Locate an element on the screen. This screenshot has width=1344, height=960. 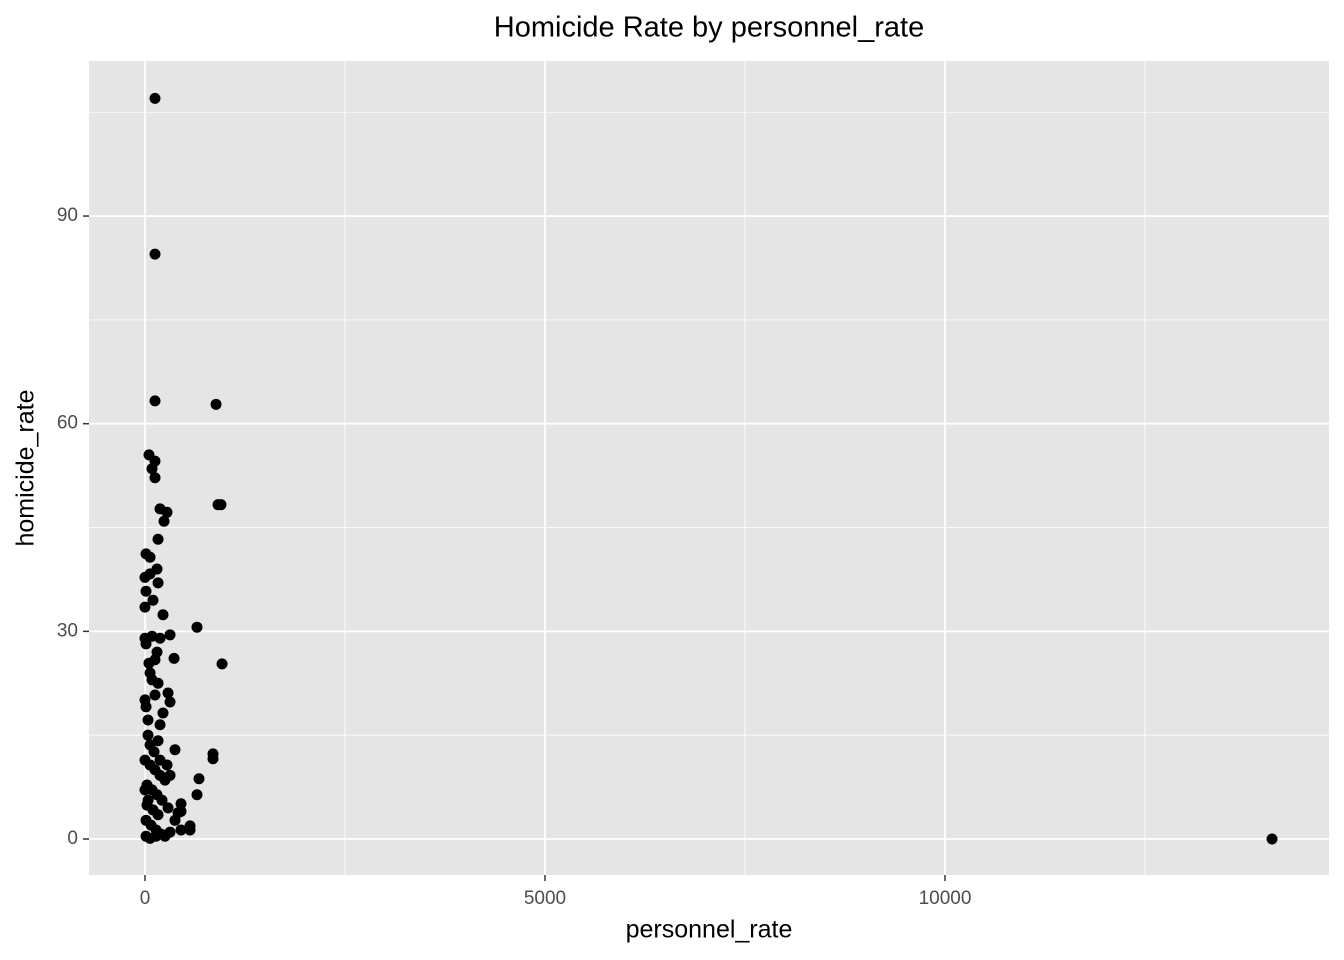
x-axis-title: personnel_rate is located at coordinates (709, 930).